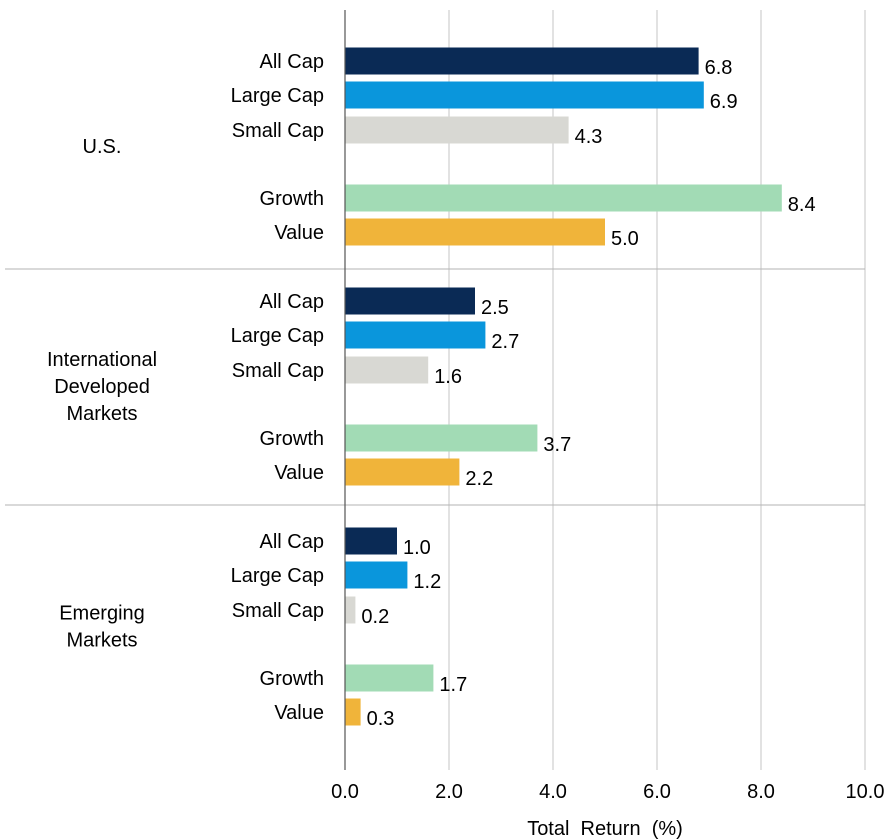 The height and width of the screenshot is (840, 890). What do you see at coordinates (479, 479) in the screenshot?
I see `data-label: 2.2` at bounding box center [479, 479].